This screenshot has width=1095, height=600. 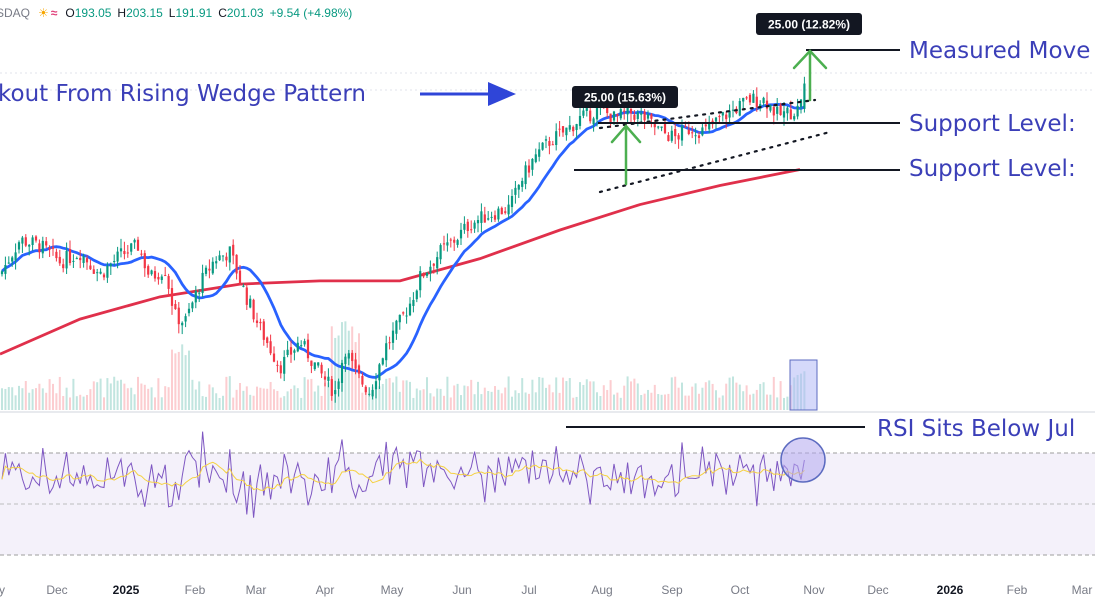 What do you see at coordinates (715, 162) in the screenshot?
I see `wedge-lower-line` at bounding box center [715, 162].